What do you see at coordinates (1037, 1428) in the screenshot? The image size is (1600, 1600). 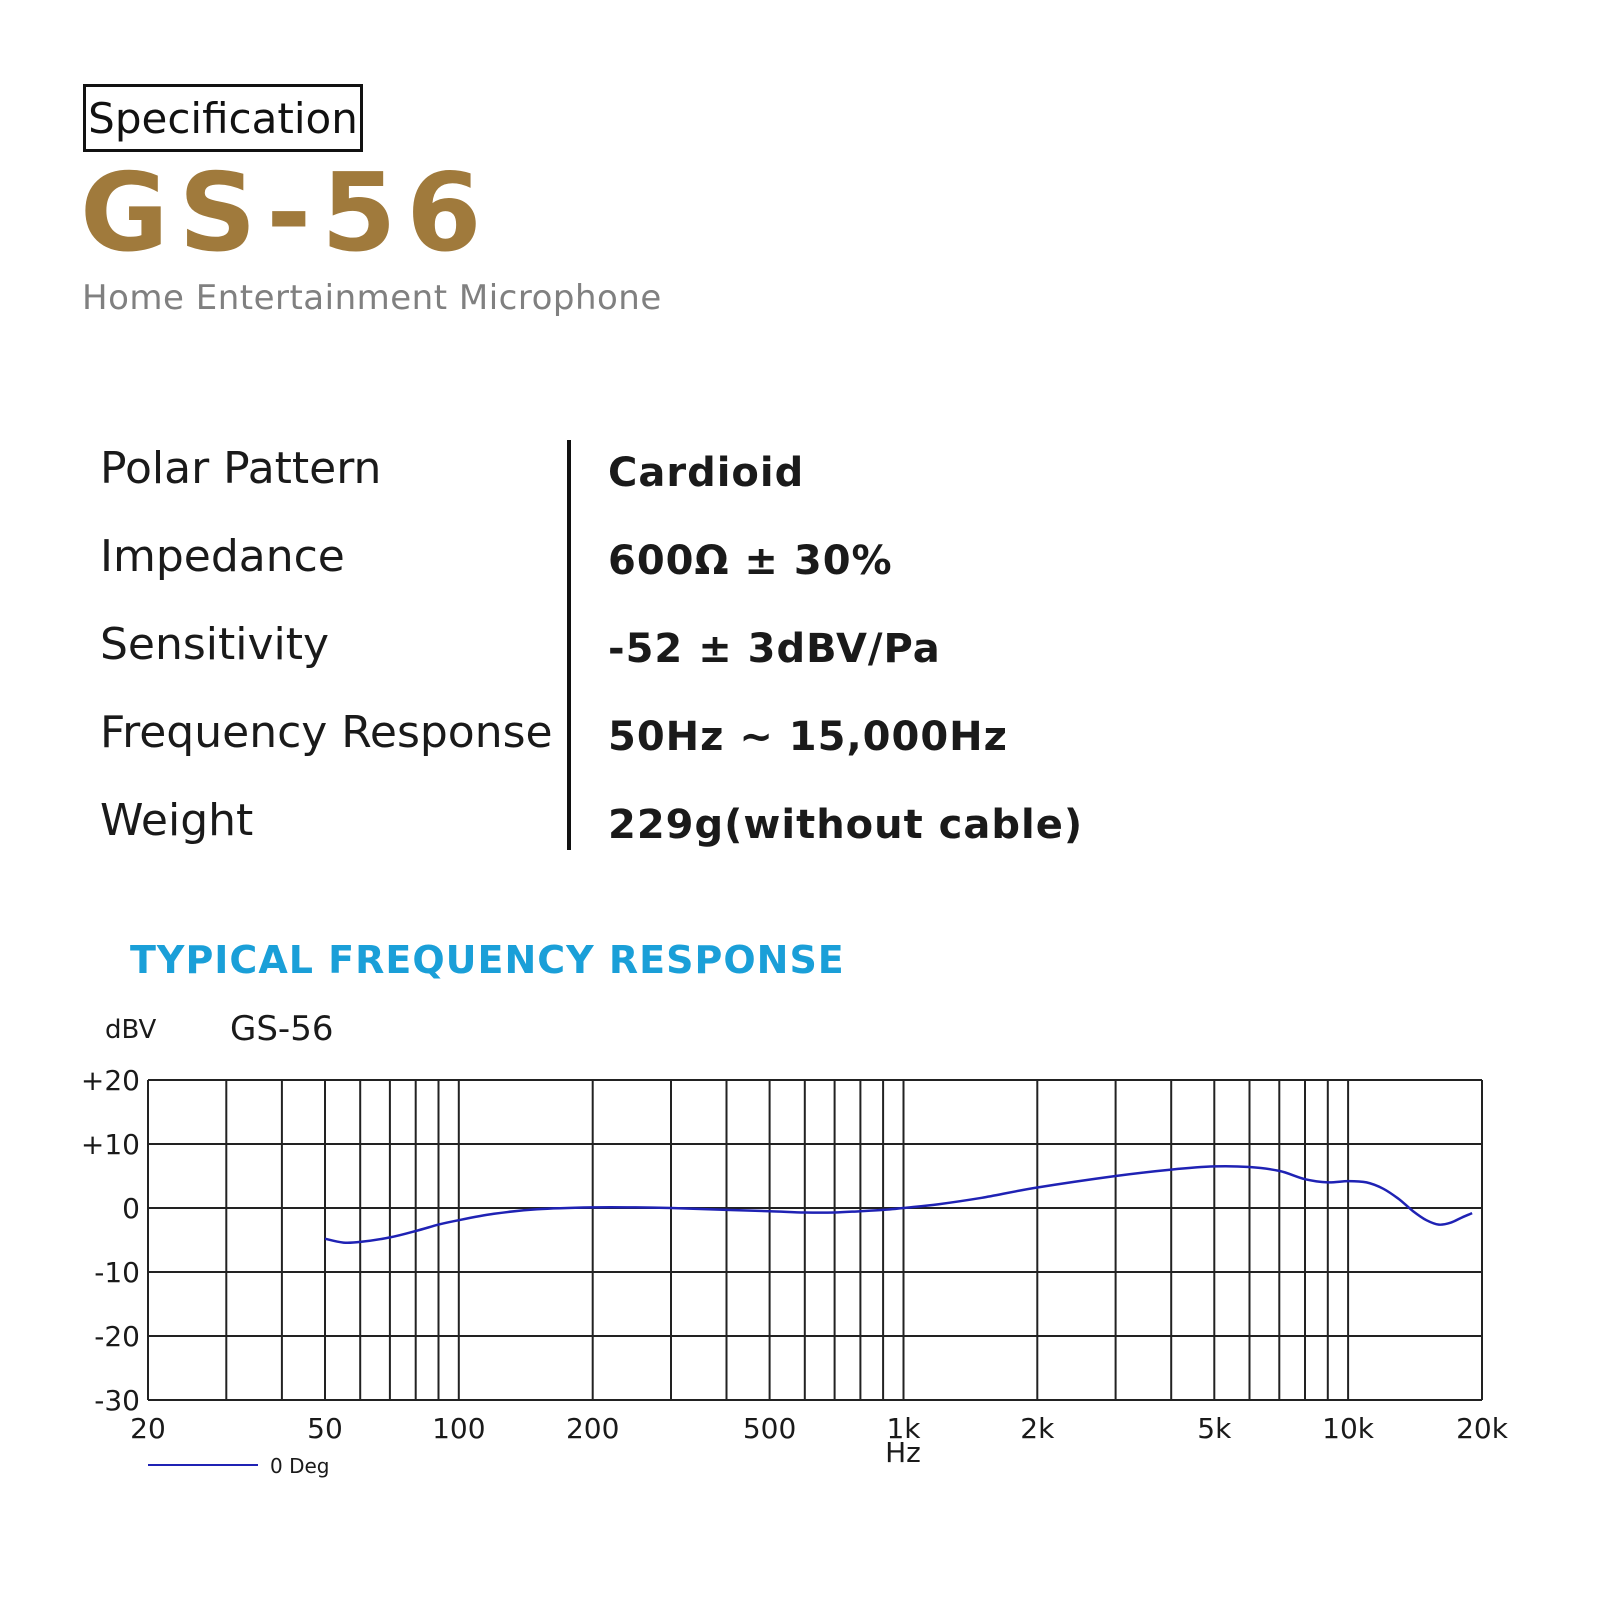 I see `x-tick-label: 2k` at bounding box center [1037, 1428].